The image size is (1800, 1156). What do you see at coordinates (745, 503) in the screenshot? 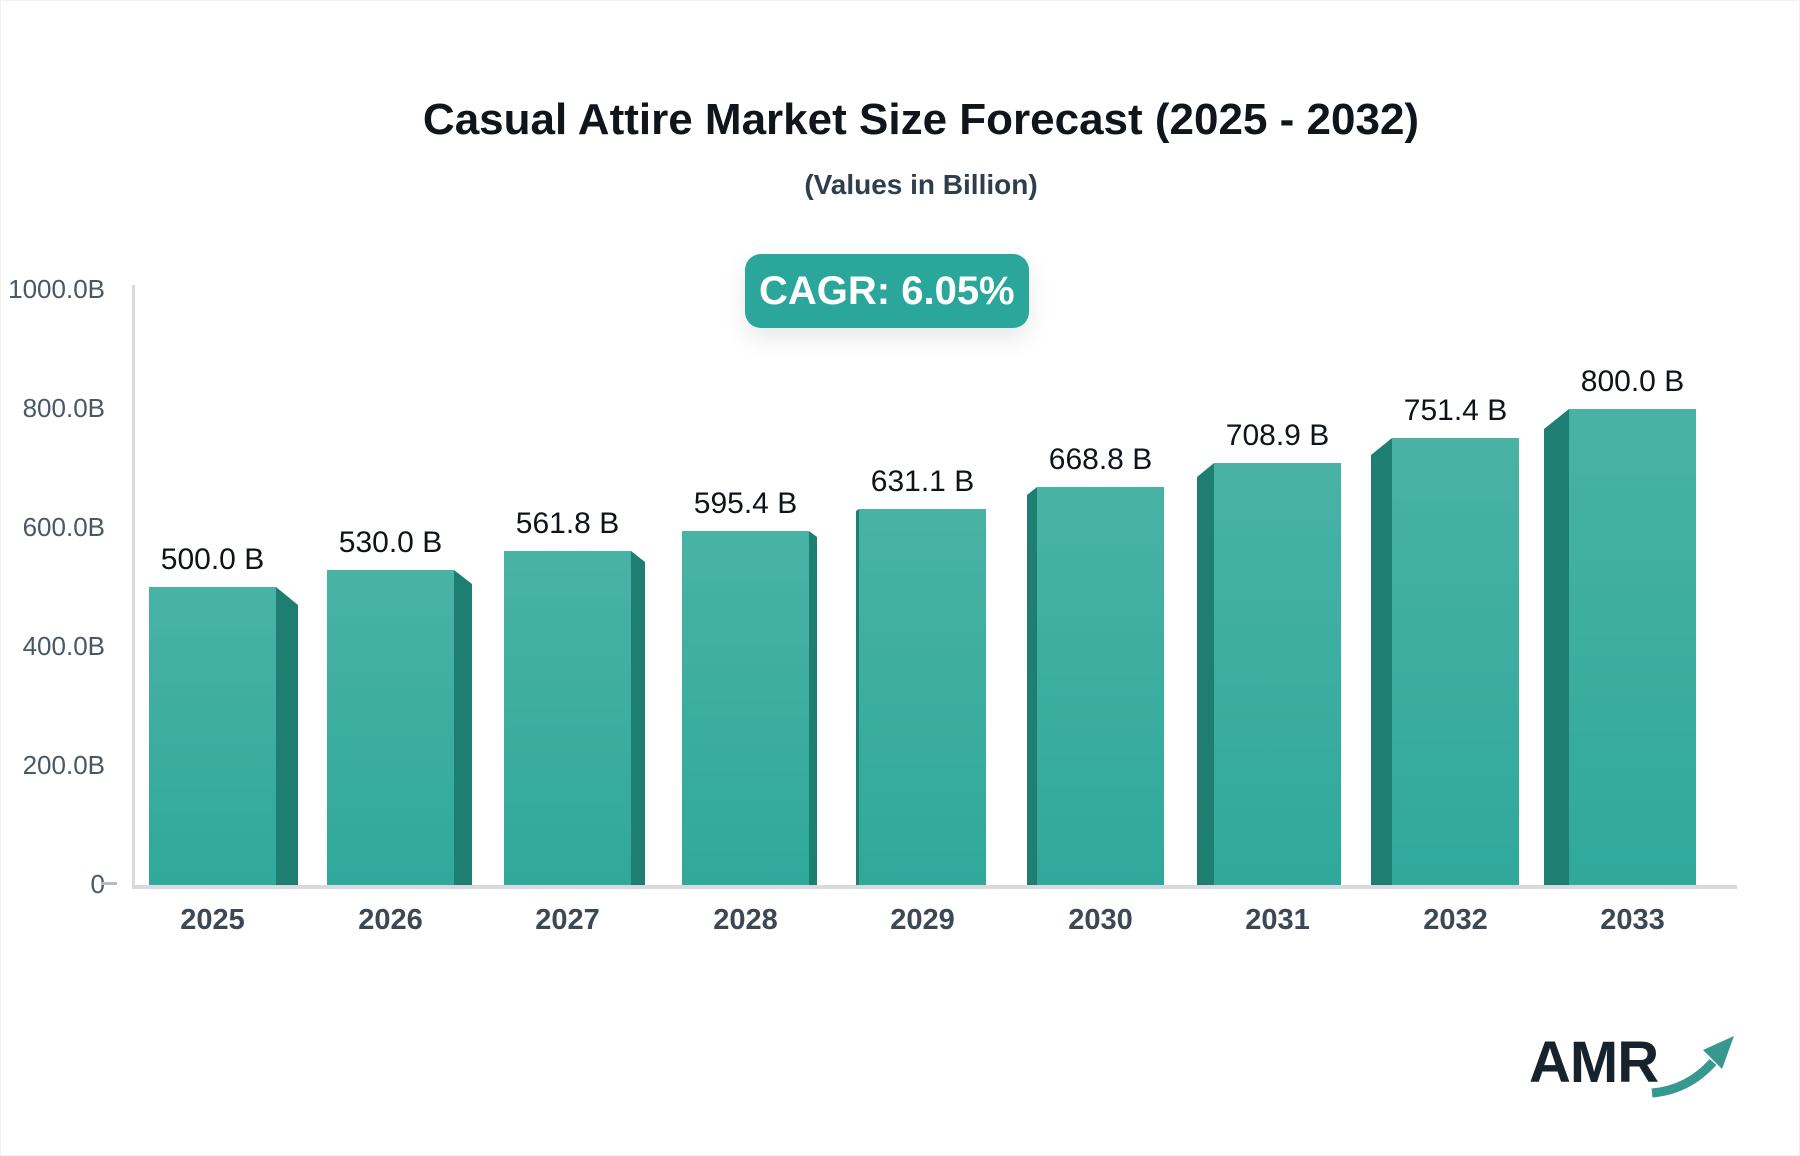
I see `bar-value-label: 595.4 B` at bounding box center [745, 503].